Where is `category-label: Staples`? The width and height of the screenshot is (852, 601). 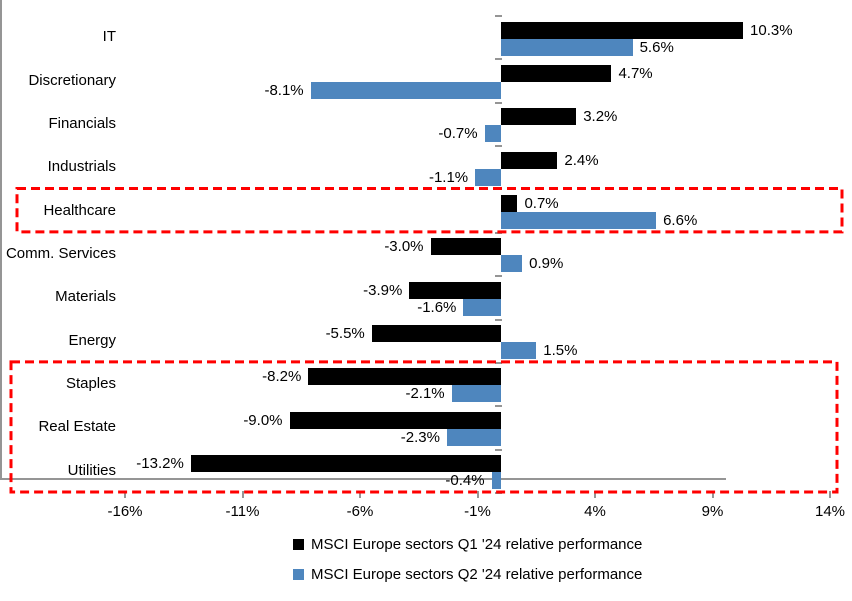 category-label: Staples is located at coordinates (90, 384).